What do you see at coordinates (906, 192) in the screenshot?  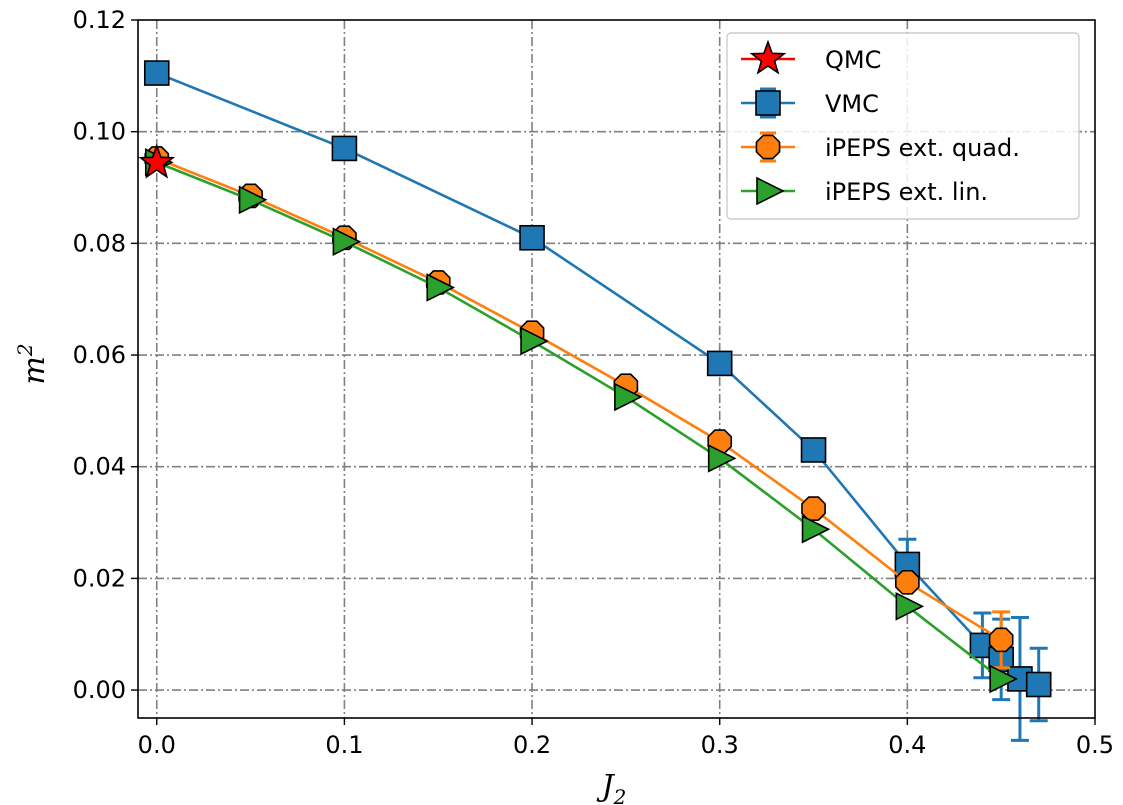 I see `legend-label-3: iPEPS ext. lin.` at bounding box center [906, 192].